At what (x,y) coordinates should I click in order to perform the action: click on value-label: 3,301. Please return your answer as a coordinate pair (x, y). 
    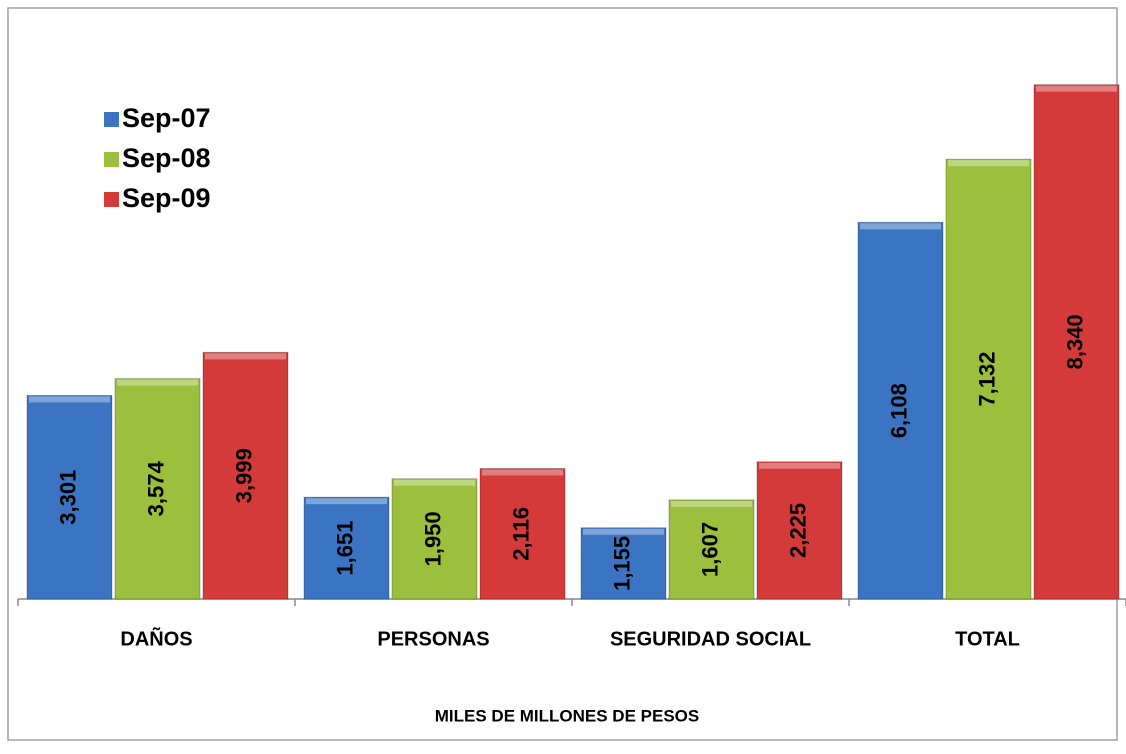
    Looking at the image, I should click on (67, 497).